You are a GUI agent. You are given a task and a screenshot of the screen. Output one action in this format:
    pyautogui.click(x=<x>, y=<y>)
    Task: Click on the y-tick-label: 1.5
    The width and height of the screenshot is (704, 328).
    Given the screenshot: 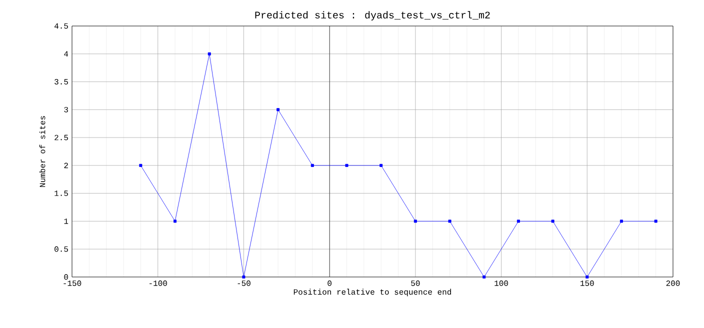 What is the action you would take?
    pyautogui.click(x=61, y=193)
    